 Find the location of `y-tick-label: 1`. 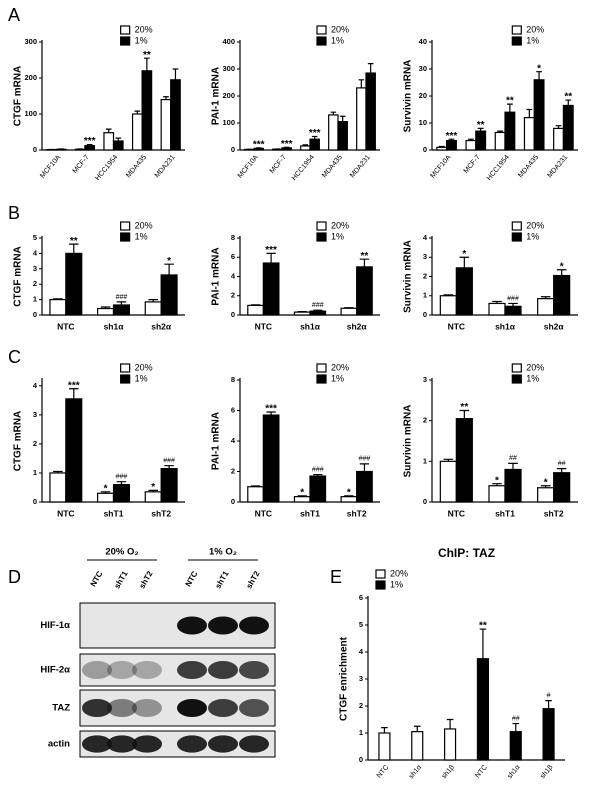

y-tick-label: 1 is located at coordinates (35, 299).